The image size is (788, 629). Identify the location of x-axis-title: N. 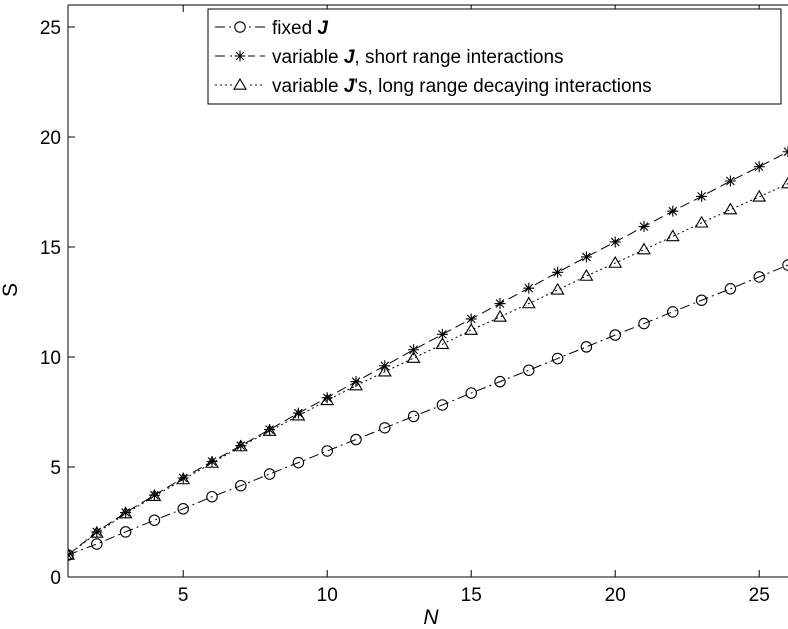
(431, 617).